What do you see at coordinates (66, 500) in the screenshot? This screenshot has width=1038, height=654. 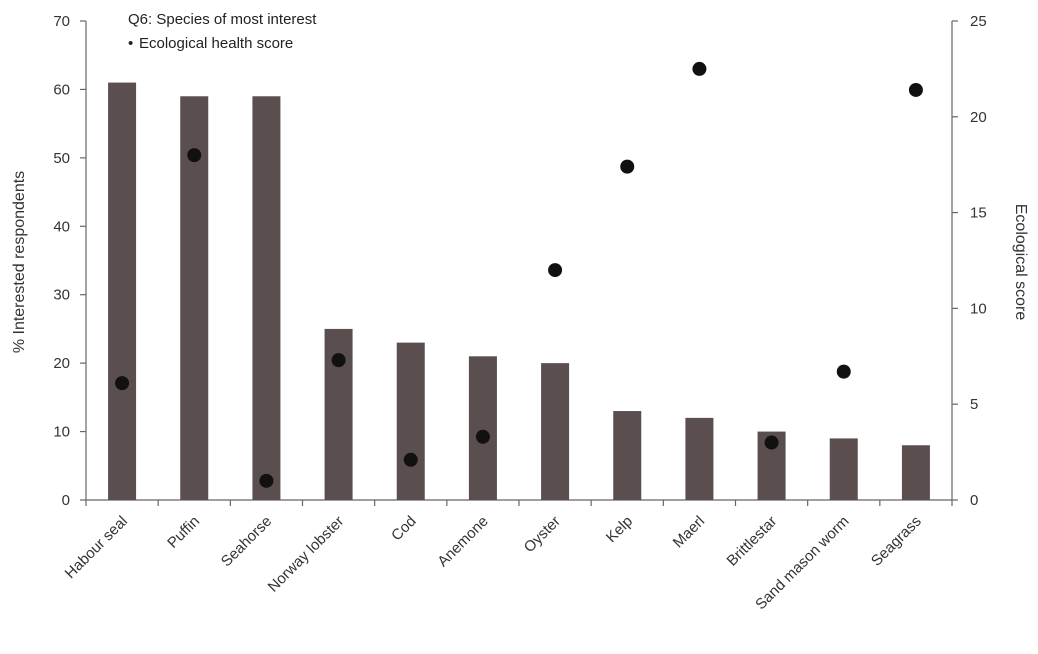 I see `y-tick-label: 0` at bounding box center [66, 500].